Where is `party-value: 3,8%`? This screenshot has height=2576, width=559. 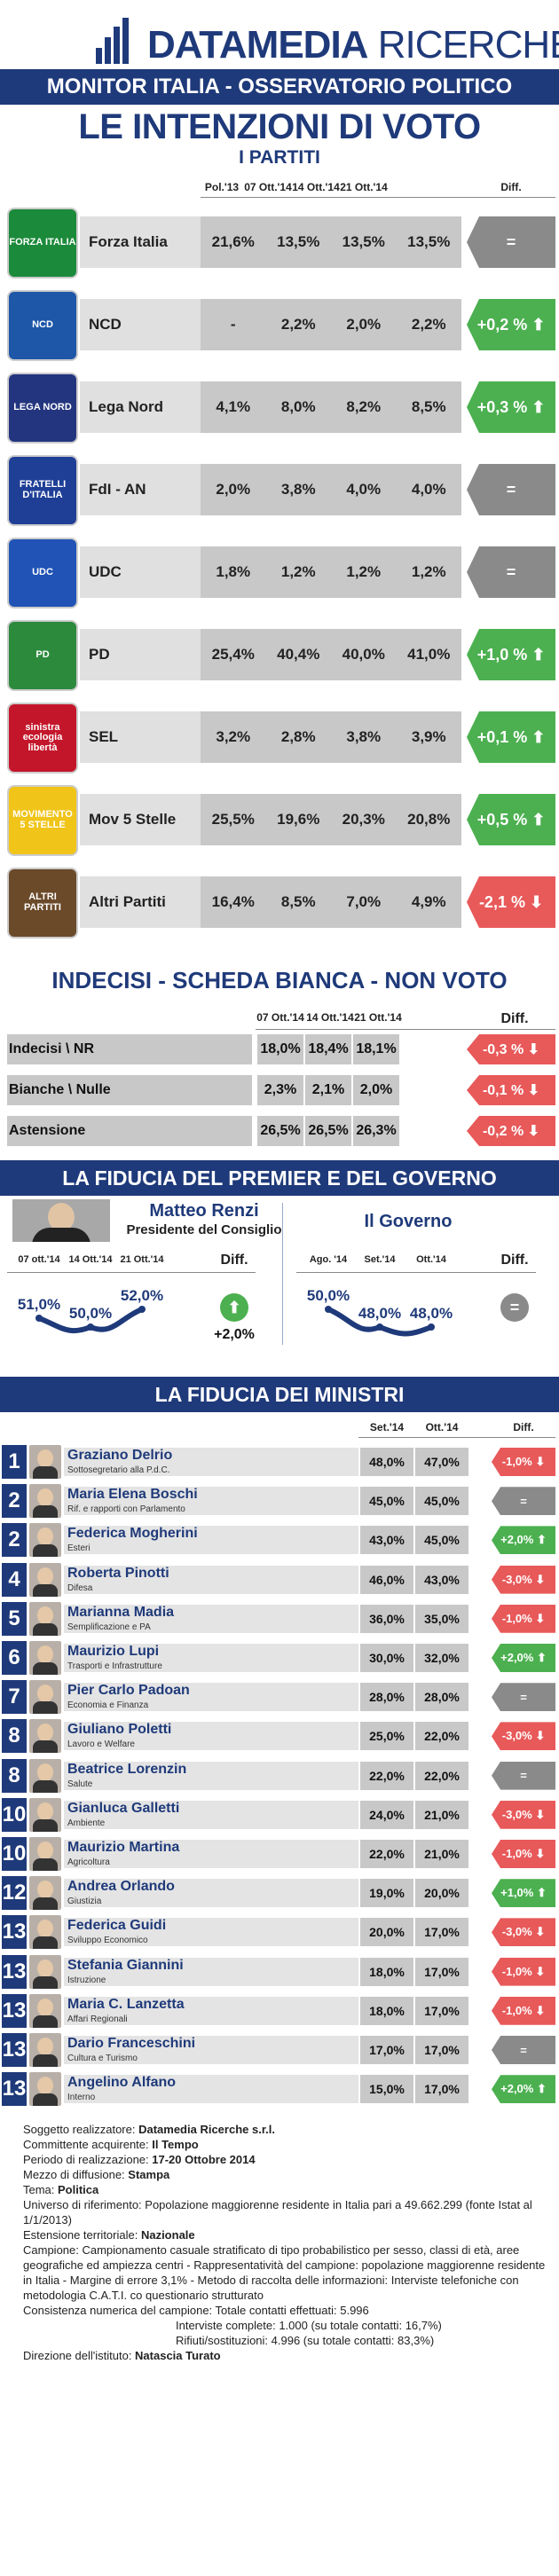
party-value: 3,8% is located at coordinates (364, 736).